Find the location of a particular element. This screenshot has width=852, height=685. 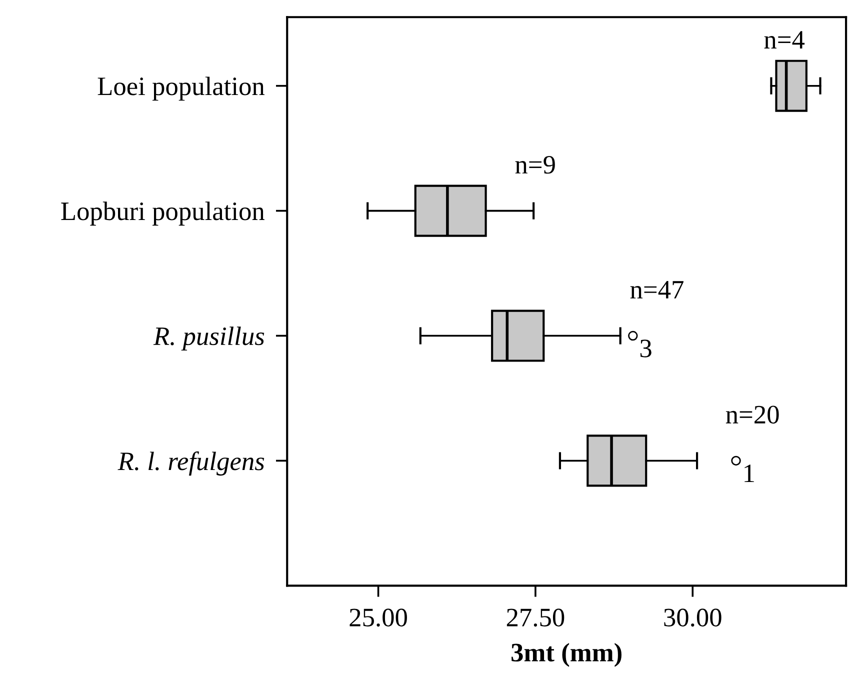

annotation: n=47 is located at coordinates (657, 289).